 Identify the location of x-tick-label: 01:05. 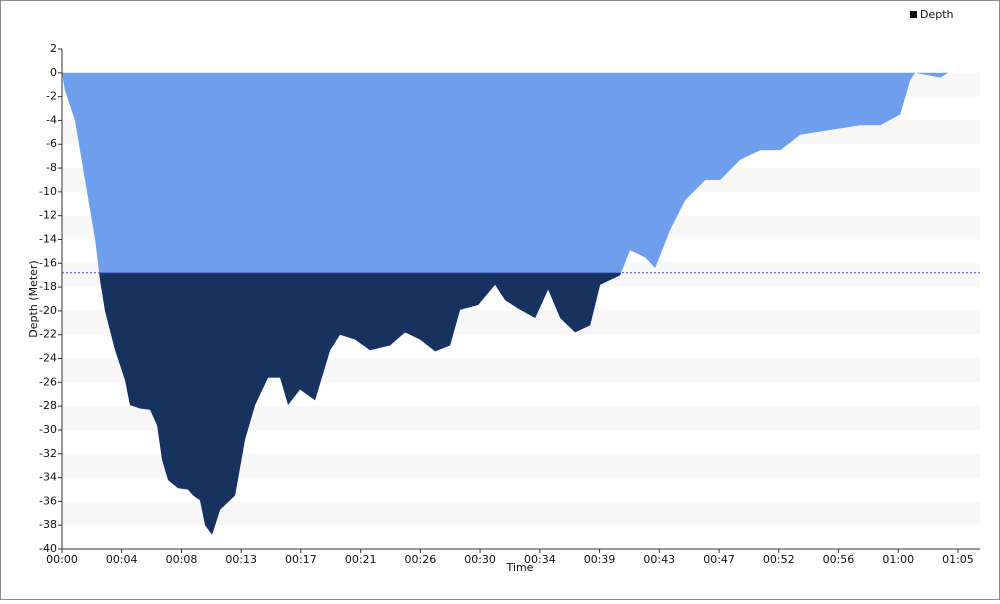
(958, 559).